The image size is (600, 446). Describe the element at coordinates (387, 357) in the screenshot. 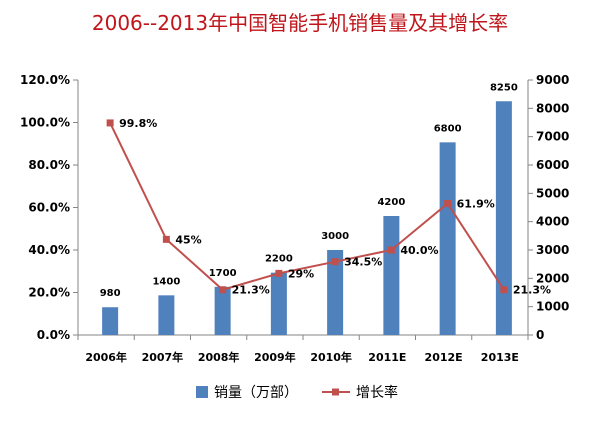

I see `x-tick-label: 2011E` at that location.